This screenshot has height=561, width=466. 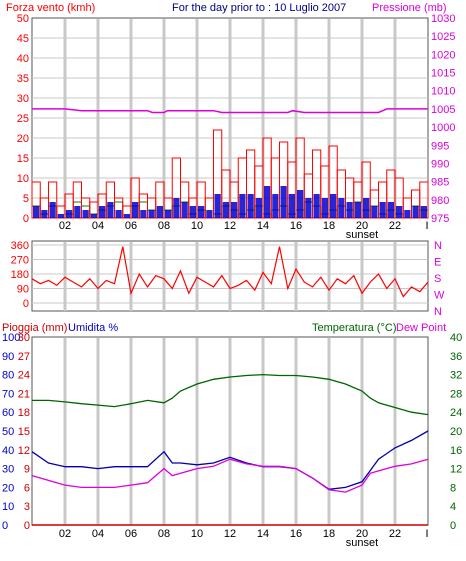 I want to click on compass-tick-label: N, so click(x=438, y=246).